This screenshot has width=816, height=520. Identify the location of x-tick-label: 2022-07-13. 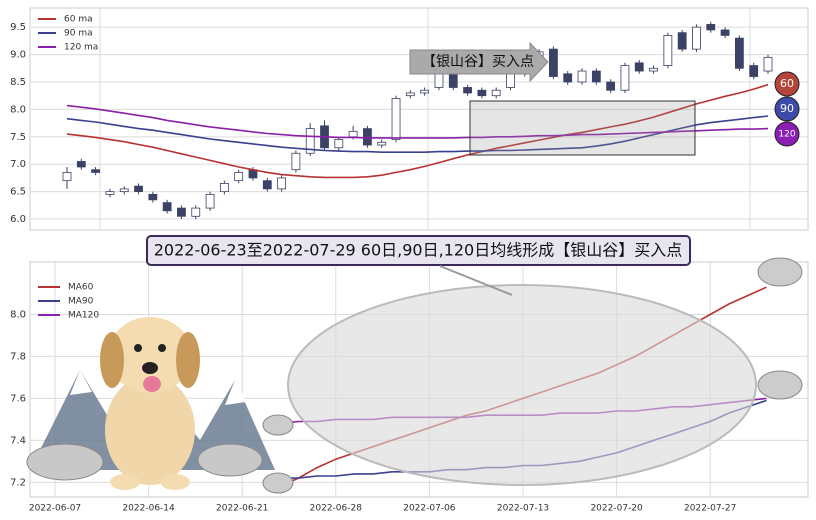
(523, 509).